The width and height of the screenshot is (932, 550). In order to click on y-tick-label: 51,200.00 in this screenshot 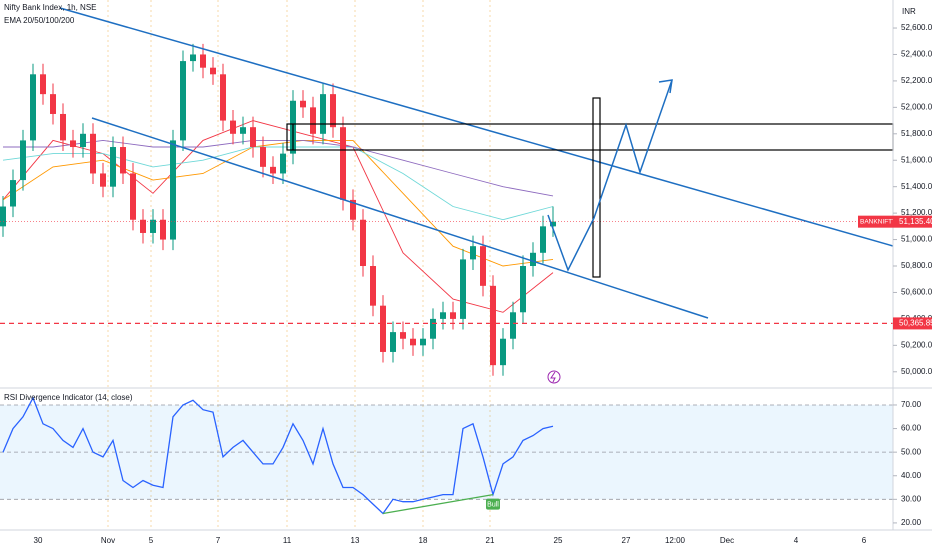, I will do `click(916, 212)`.